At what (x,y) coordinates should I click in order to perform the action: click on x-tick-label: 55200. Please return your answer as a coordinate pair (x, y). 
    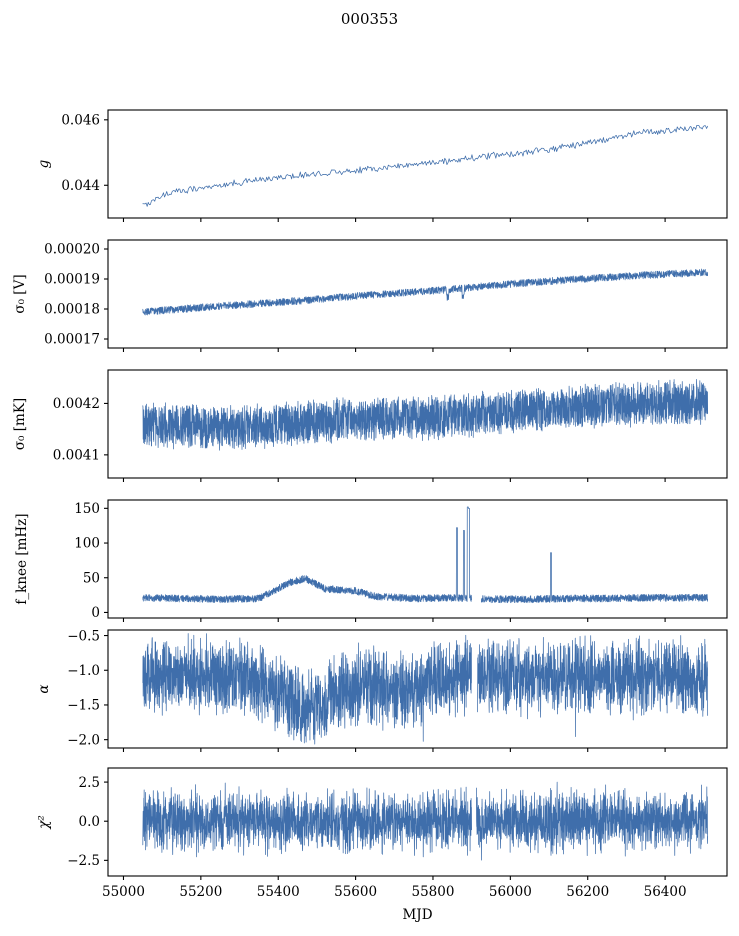
    Looking at the image, I should click on (200, 892).